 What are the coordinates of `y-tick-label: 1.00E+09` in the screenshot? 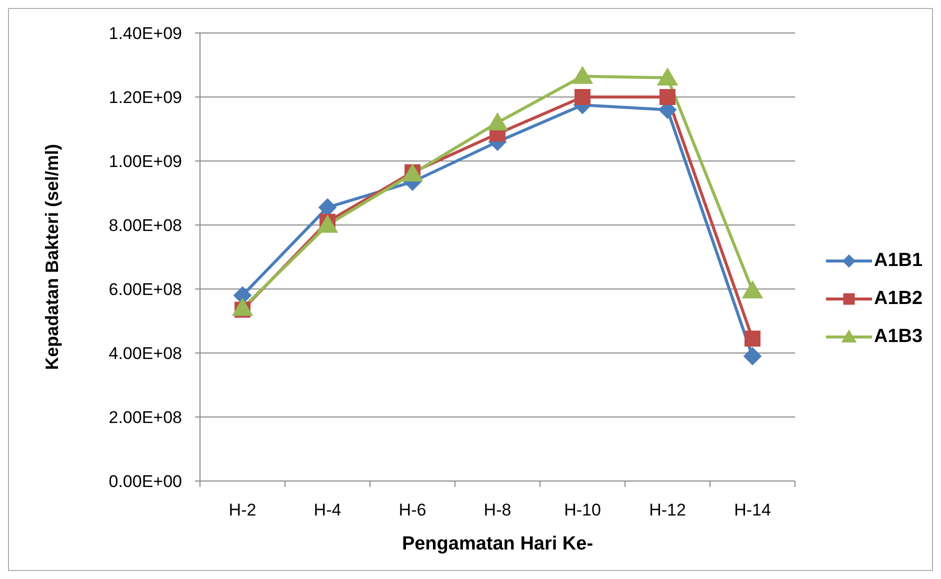 It's located at (145, 162).